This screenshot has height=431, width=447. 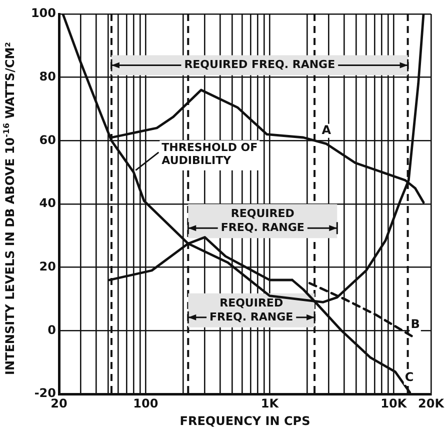 I want to click on annotation: THRESHOLD OF AUDIBILITY, so click(x=210, y=154).